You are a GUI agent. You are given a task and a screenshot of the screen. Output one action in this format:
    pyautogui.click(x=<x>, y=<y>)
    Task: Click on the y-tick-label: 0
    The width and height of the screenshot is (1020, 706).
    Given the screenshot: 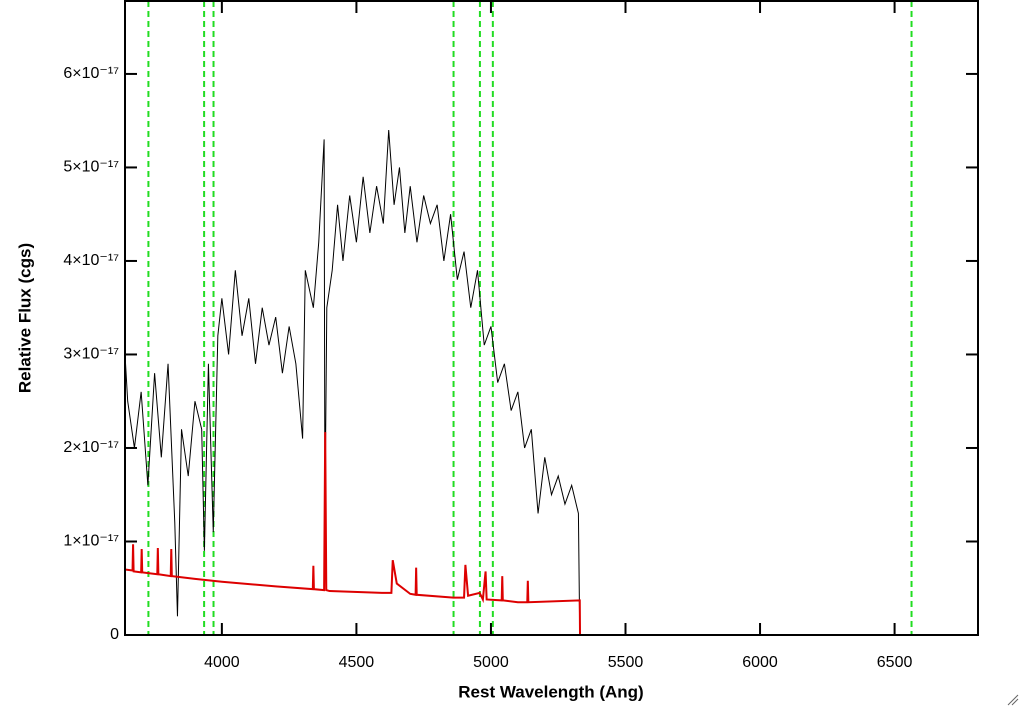 What is the action you would take?
    pyautogui.click(x=114, y=634)
    